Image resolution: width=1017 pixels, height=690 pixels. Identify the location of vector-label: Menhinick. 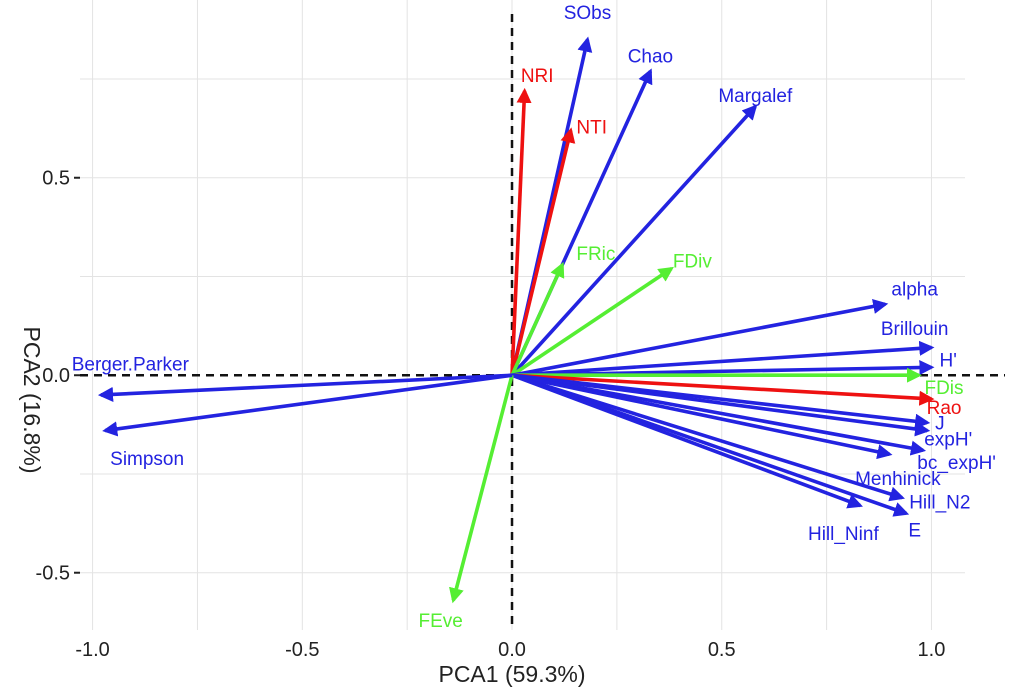
(898, 479).